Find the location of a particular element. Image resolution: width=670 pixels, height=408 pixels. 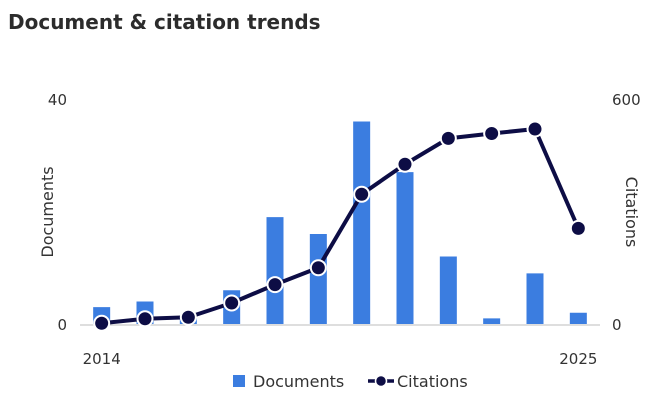

x-tick-last: 2025 is located at coordinates (578, 359).